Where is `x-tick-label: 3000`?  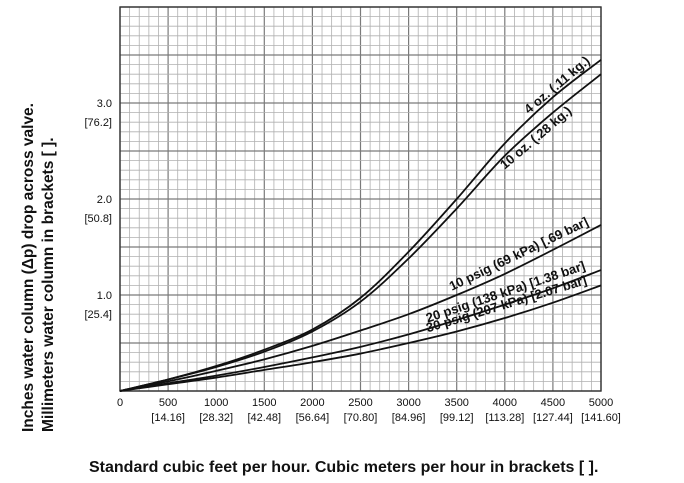 x-tick-label: 3000 is located at coordinates (408, 403).